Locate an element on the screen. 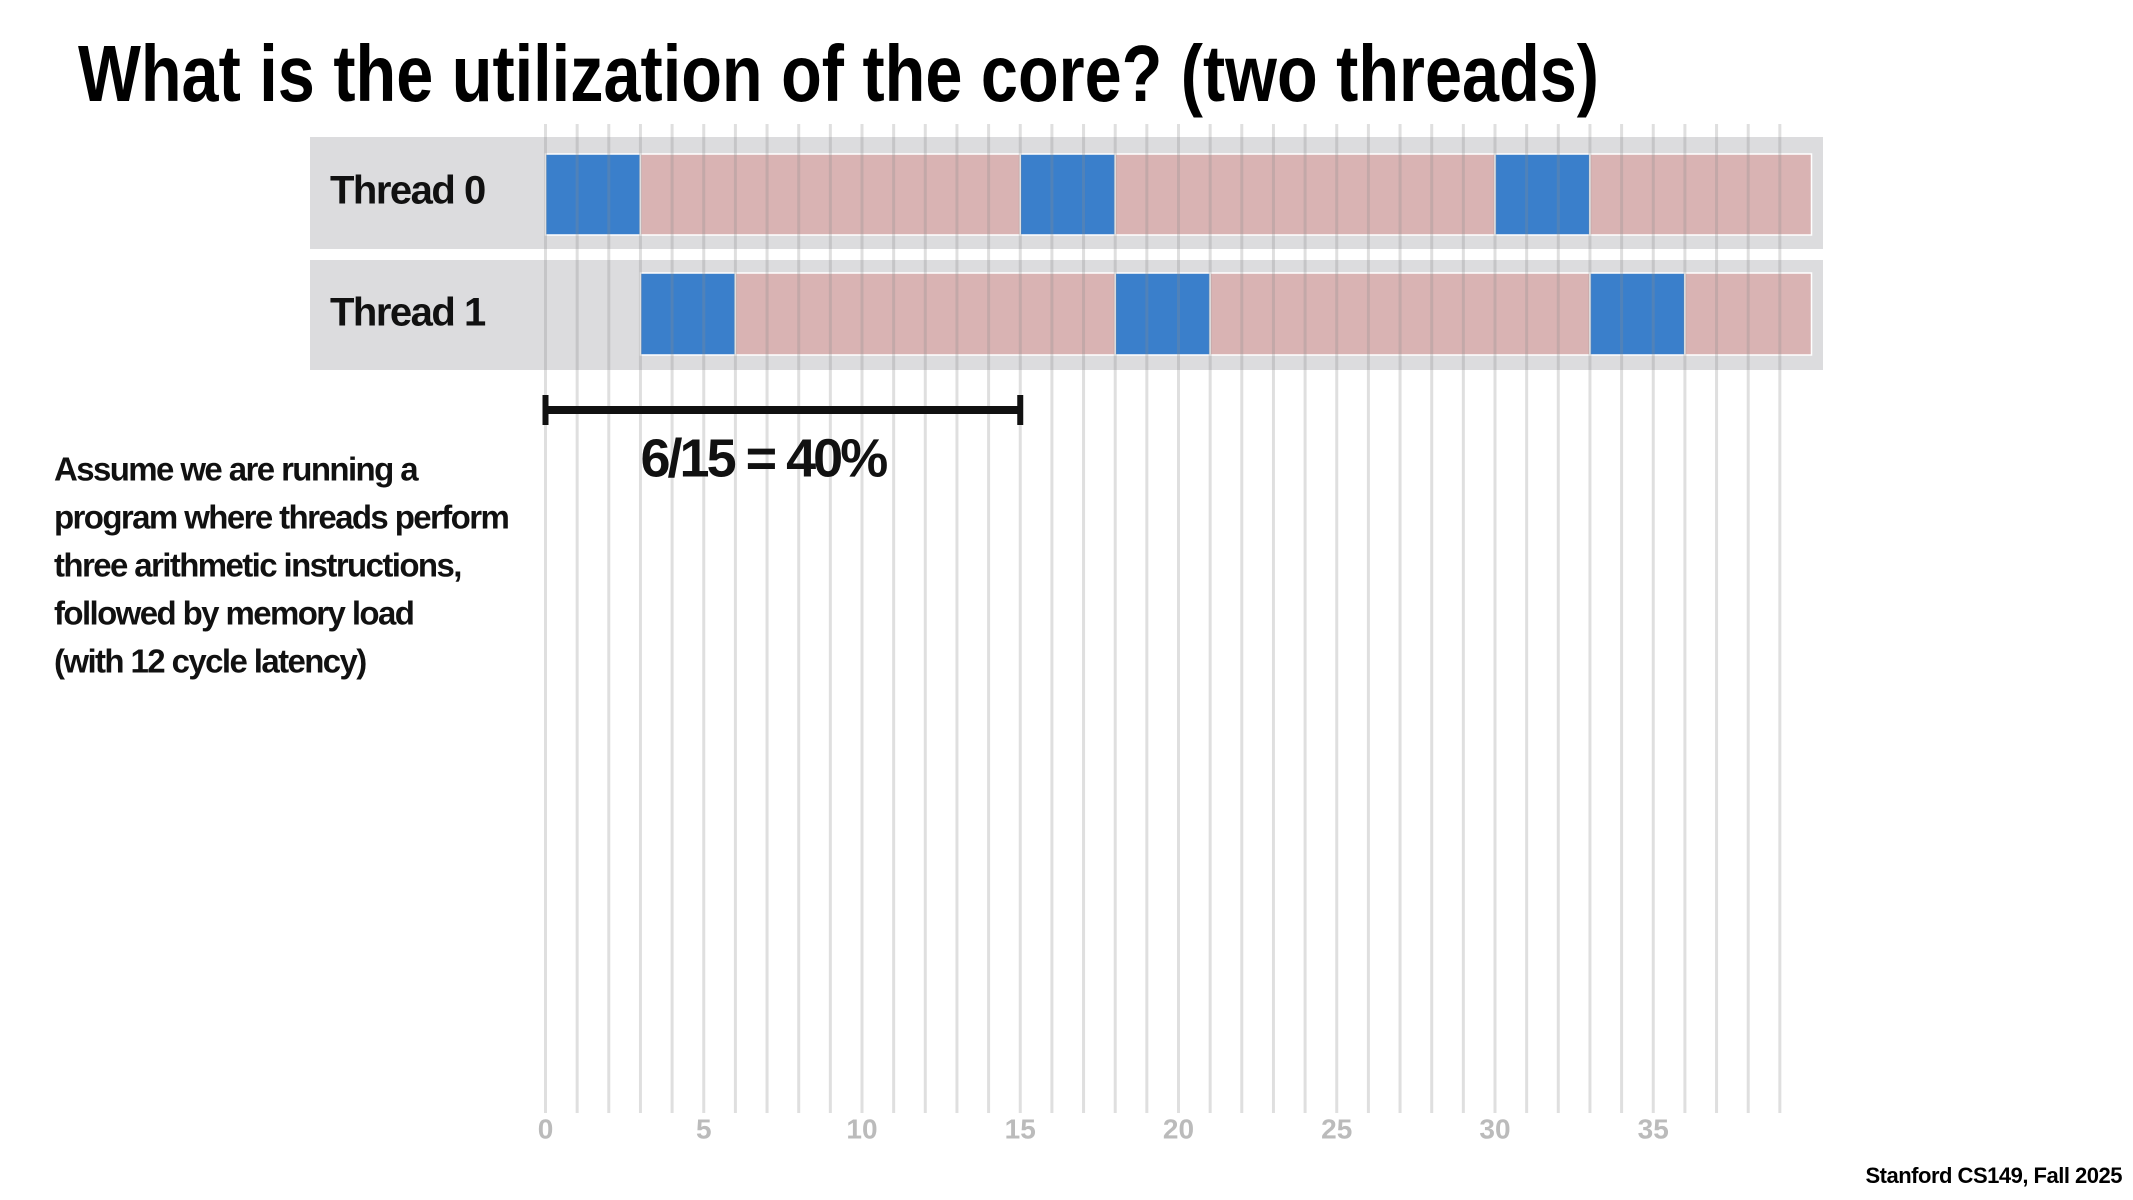 The width and height of the screenshot is (2133, 1200). footer: Stanford CS149, Fall 2025 is located at coordinates (1994, 1175).